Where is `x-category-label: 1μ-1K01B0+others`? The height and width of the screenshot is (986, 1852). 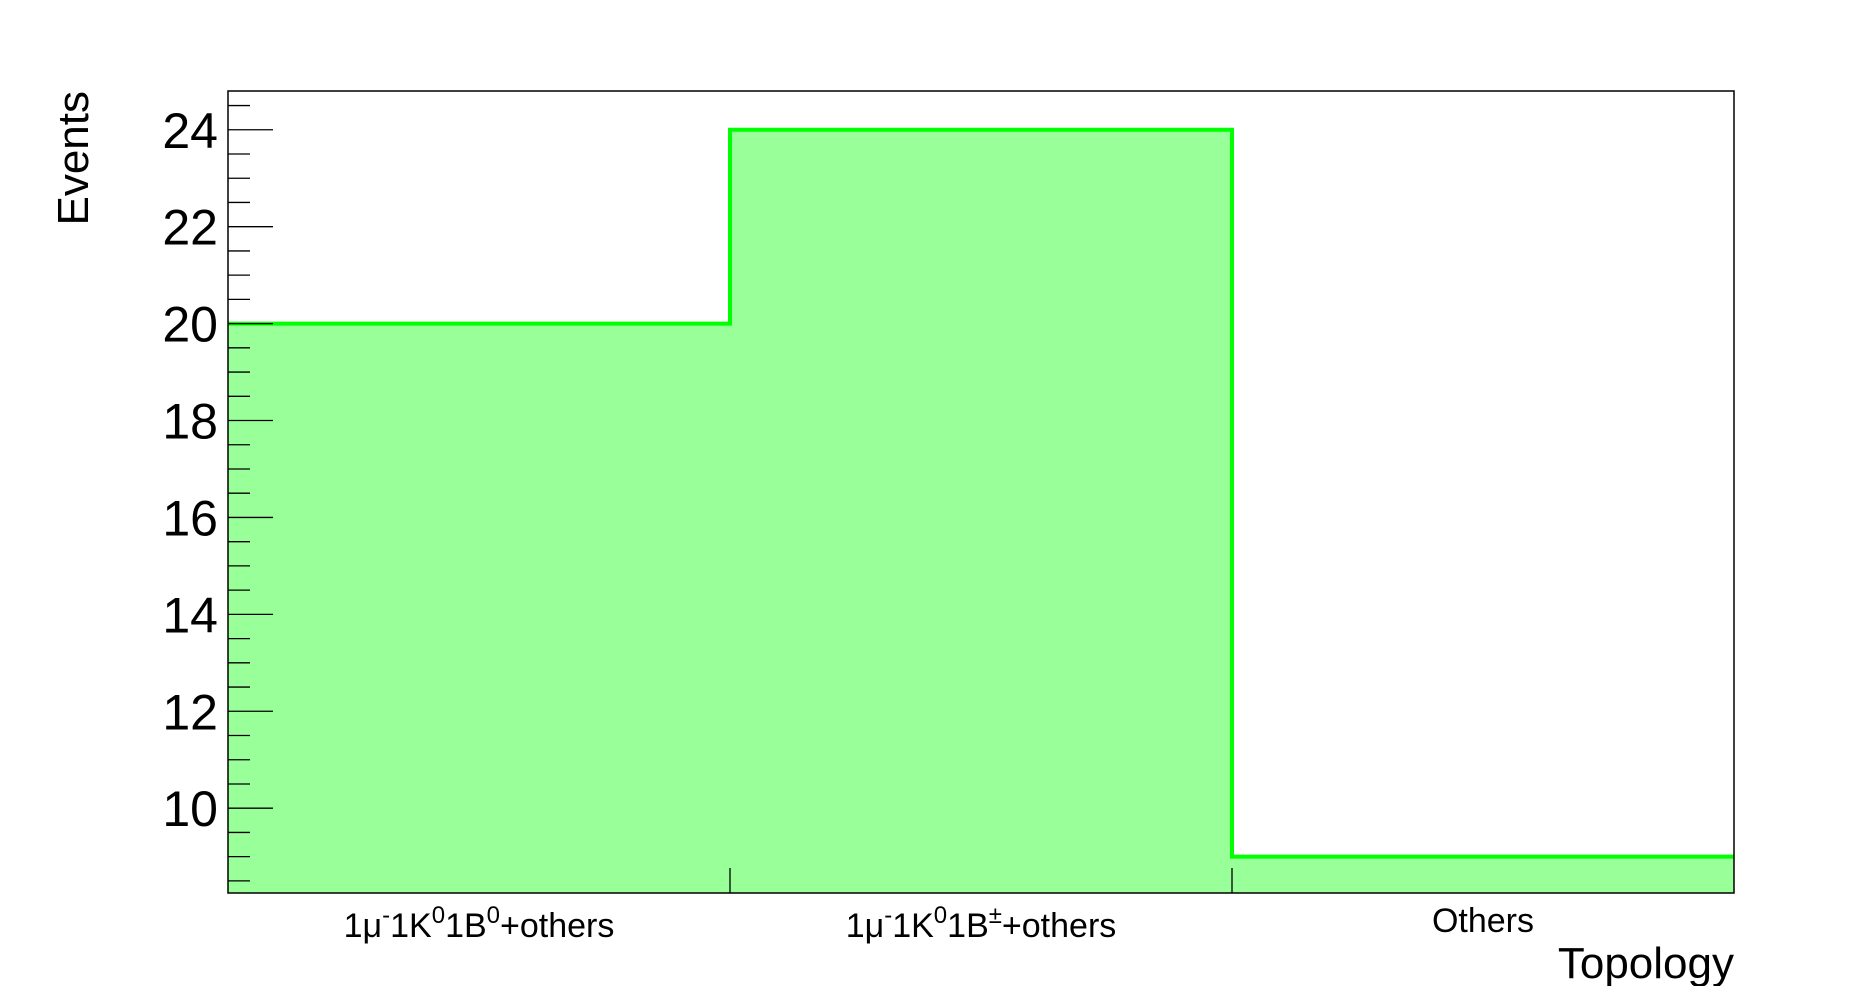
x-category-label: 1μ-1K01B0+others is located at coordinates (479, 923).